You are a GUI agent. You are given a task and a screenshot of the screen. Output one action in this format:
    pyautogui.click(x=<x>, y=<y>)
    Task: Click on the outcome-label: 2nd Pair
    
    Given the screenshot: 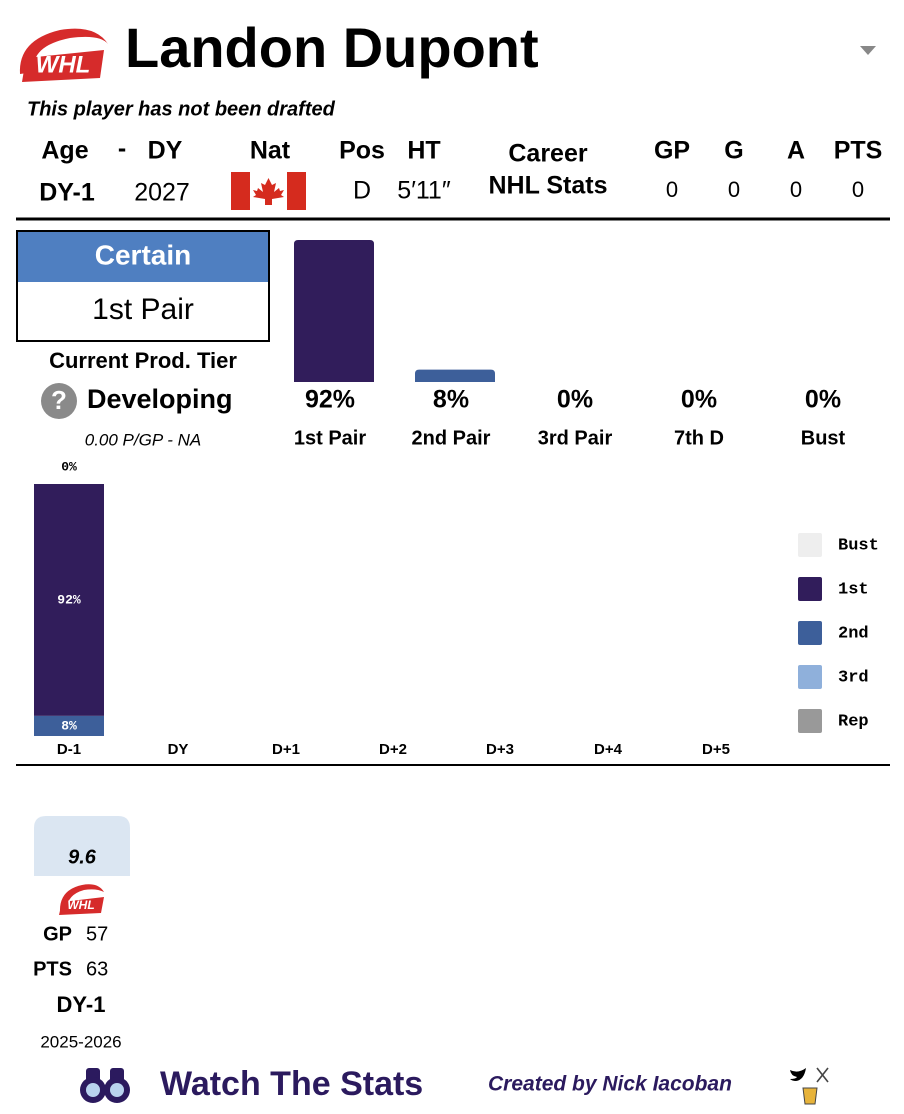 What is the action you would take?
    pyautogui.click(x=451, y=438)
    